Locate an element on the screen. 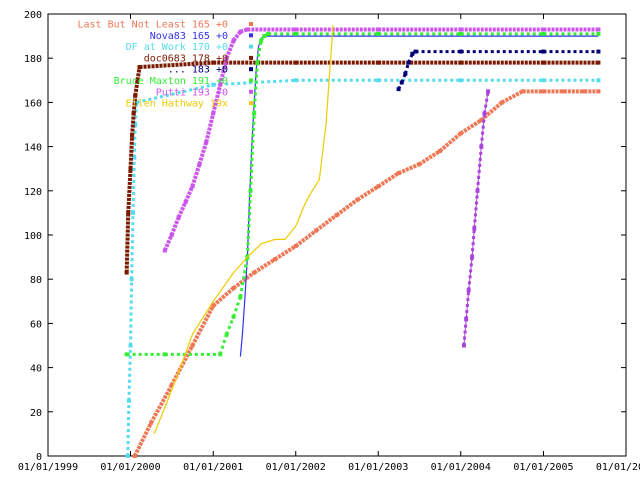 The width and height of the screenshot is (640, 480). legend-label: Putti 193 +0 is located at coordinates (192, 92).